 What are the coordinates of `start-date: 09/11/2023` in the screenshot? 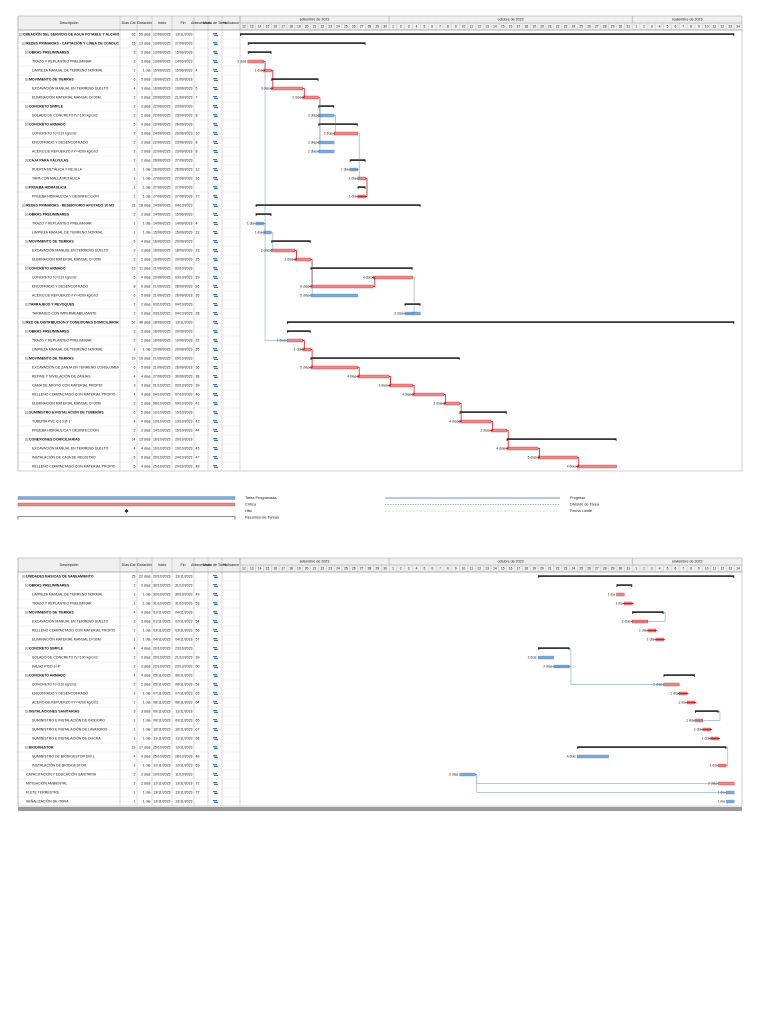 It's located at (161, 720).